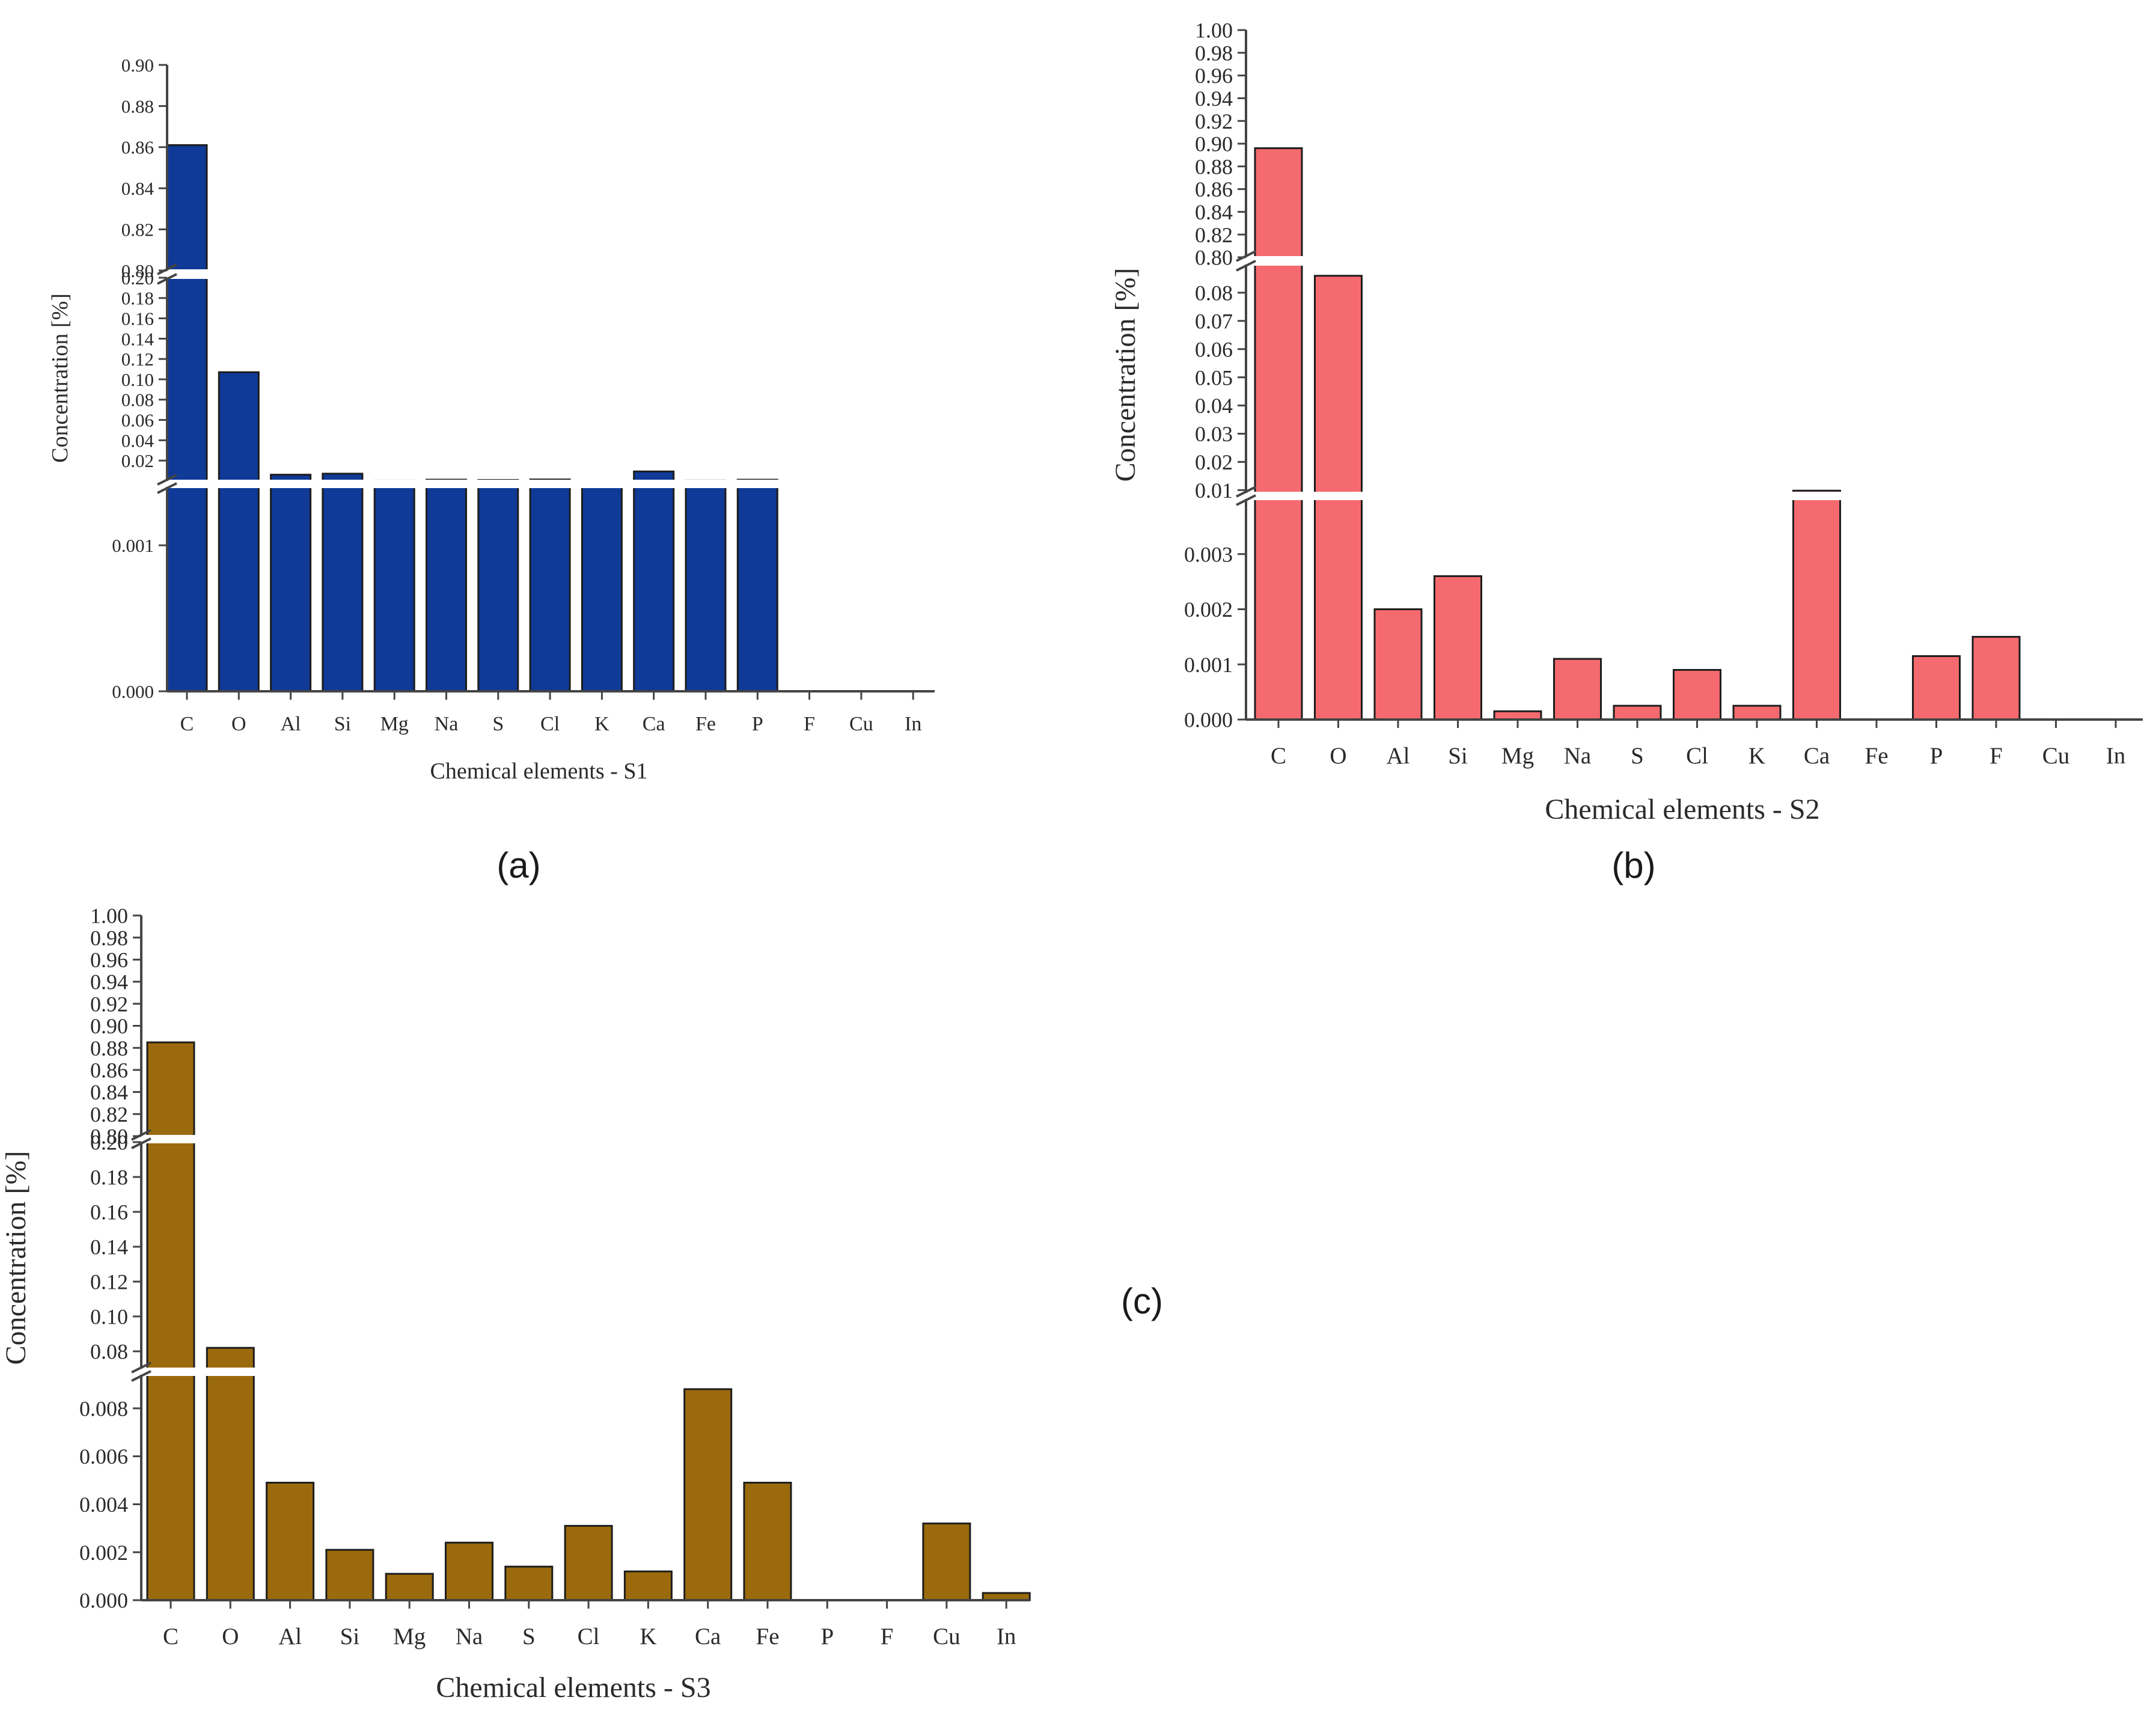 The height and width of the screenshot is (1715, 2156). I want to click on y-tick-label: 0.94, so click(109, 982).